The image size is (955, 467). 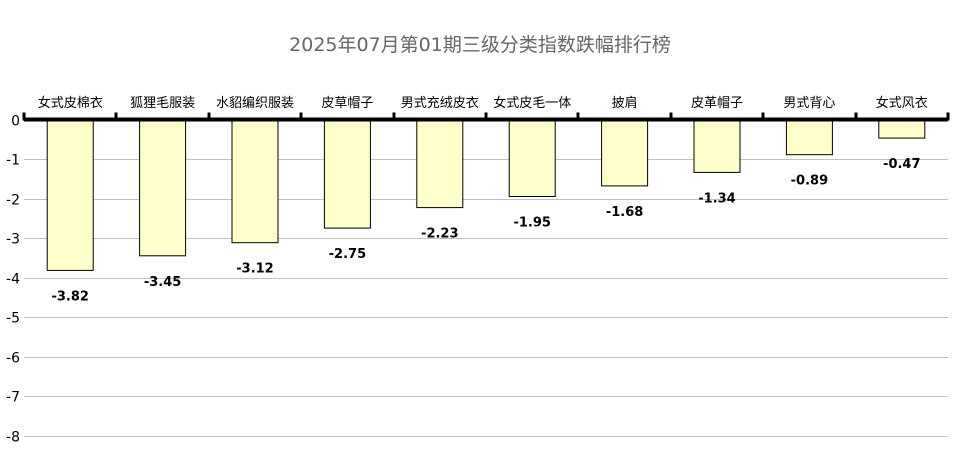 What do you see at coordinates (13, 201) in the screenshot?
I see `y-tick-label: -2` at bounding box center [13, 201].